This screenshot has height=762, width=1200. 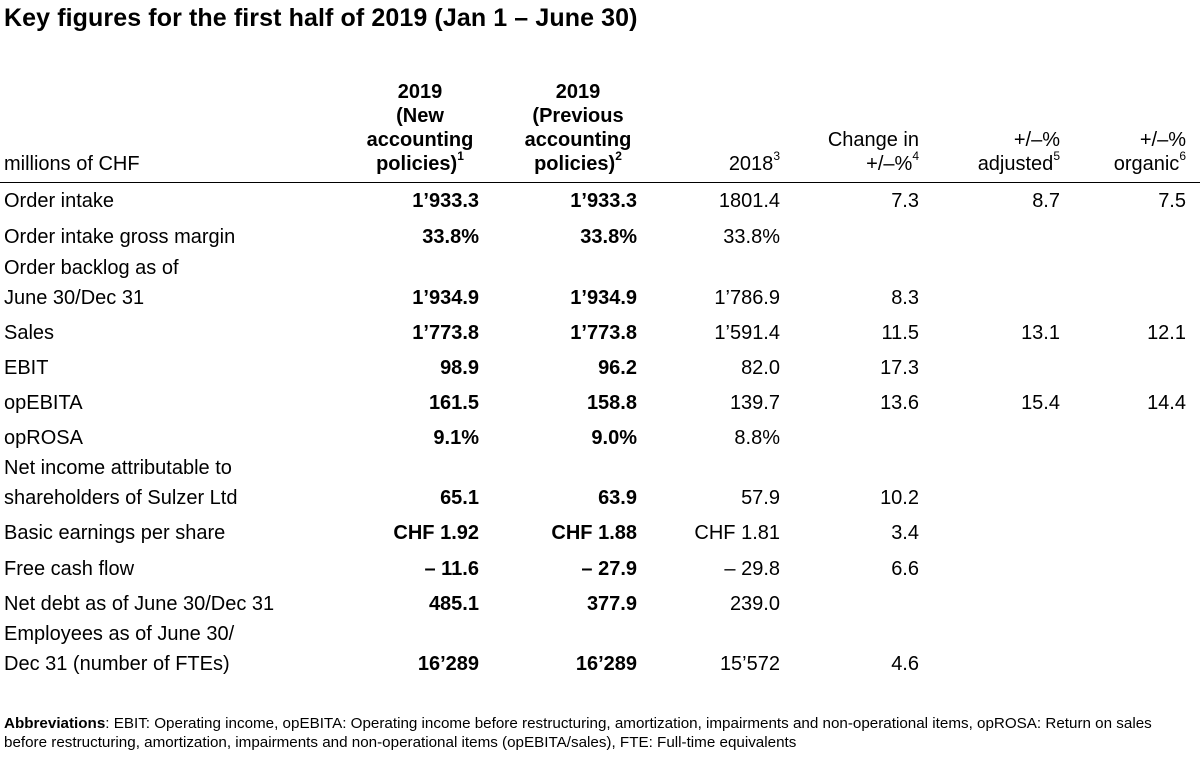 I want to click on value-change: 11.5, so click(x=900, y=333).